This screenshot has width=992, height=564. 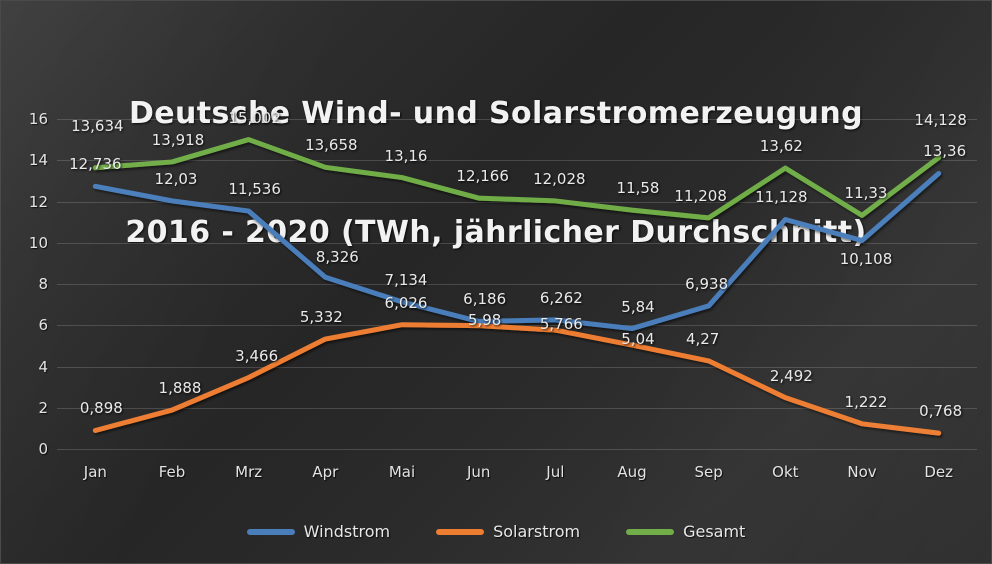 What do you see at coordinates (43, 366) in the screenshot?
I see `y-axis-tick-label: 4` at bounding box center [43, 366].